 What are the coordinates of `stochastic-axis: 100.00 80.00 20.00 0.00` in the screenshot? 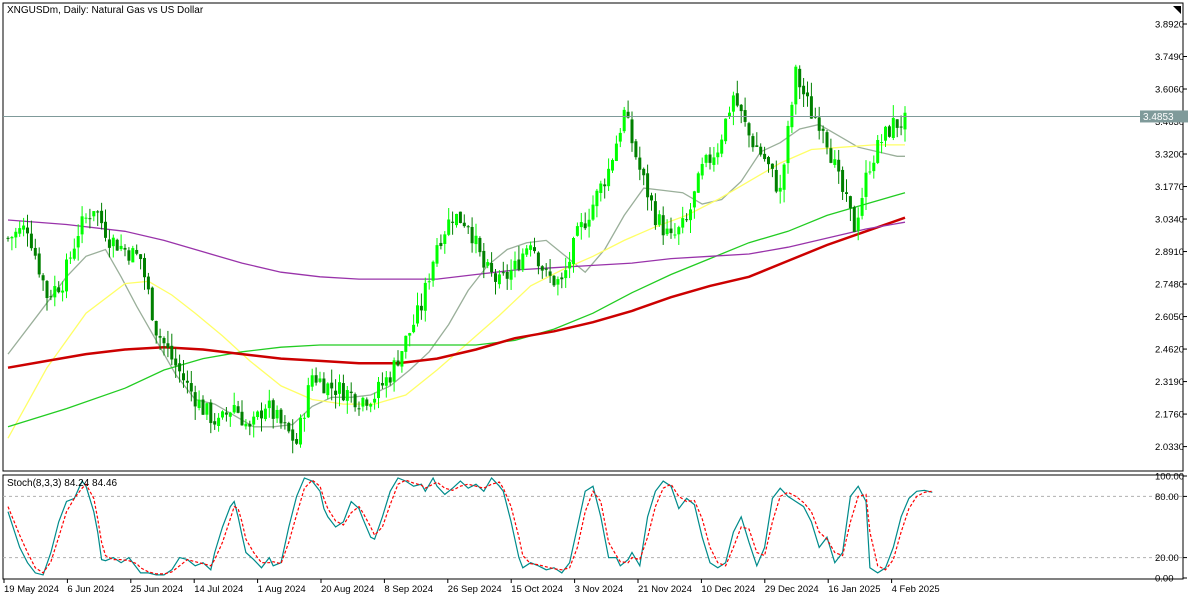 It's located at (1171, 528).